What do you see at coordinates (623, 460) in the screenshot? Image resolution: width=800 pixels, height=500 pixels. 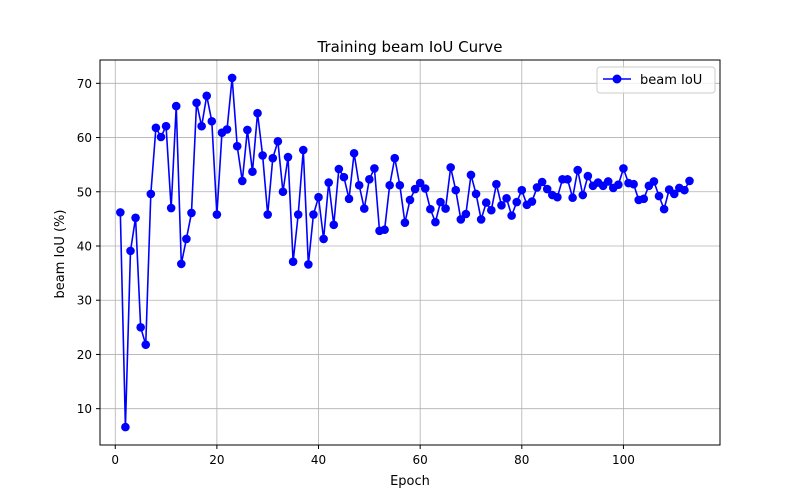 I see `x-tick-label: 100` at bounding box center [623, 460].